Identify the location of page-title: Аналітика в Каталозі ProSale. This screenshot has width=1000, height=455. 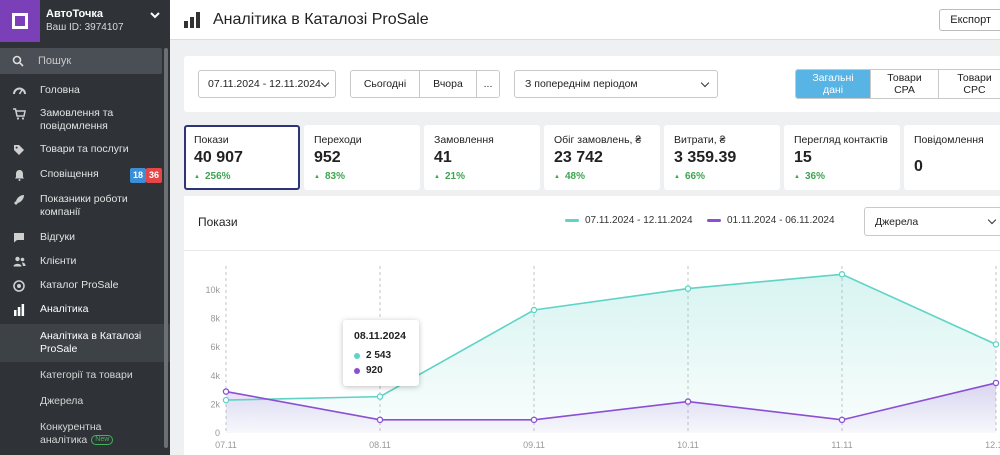
(321, 19).